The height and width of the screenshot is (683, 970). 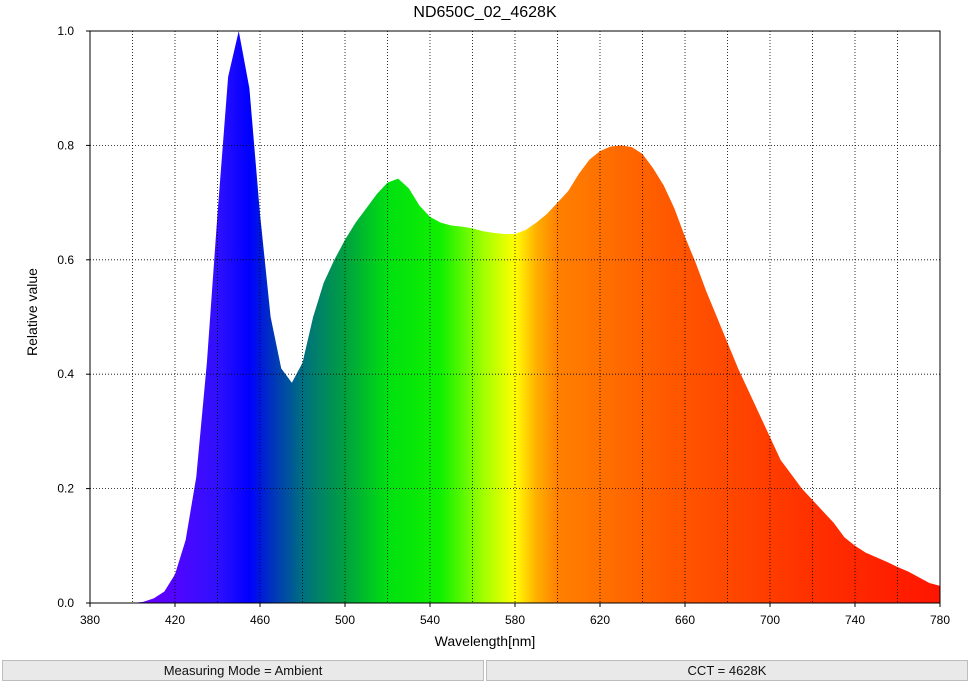 I want to click on x-tick-label: 740, so click(x=855, y=620).